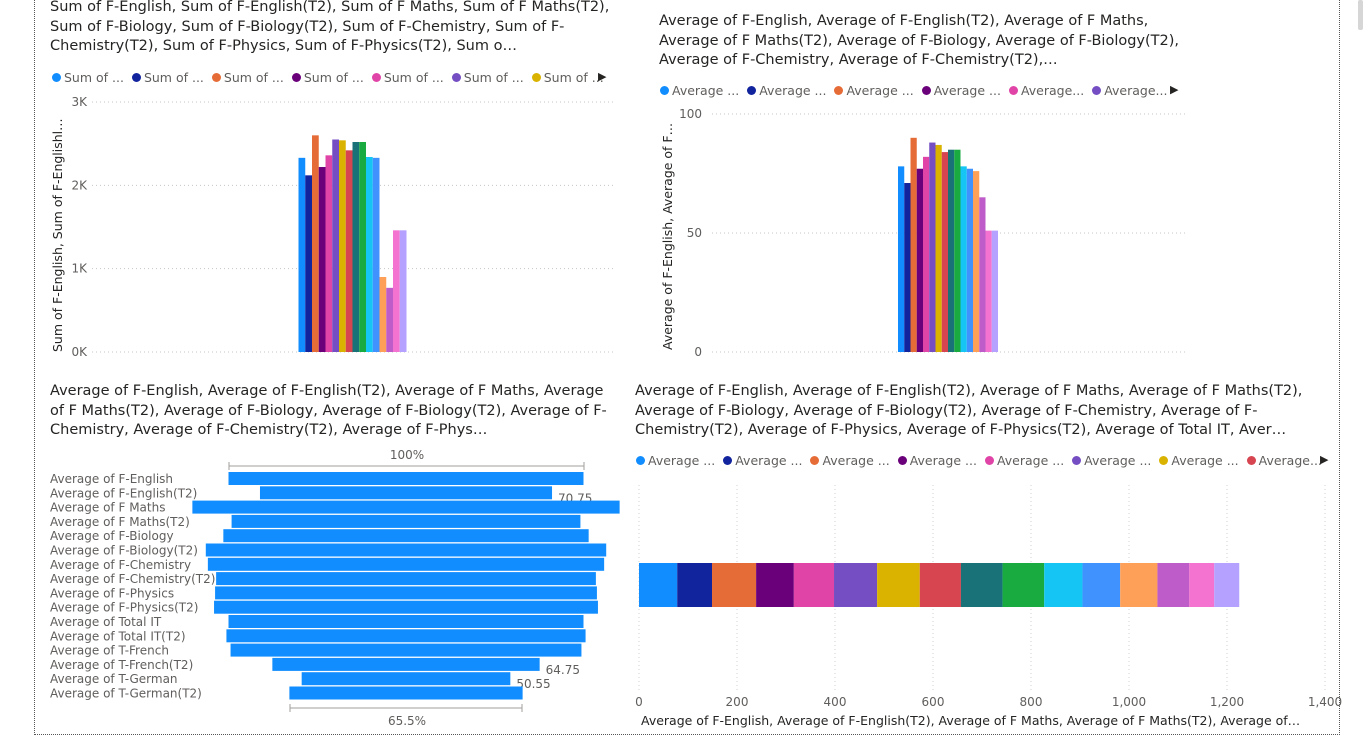 This screenshot has width=1371, height=745. I want to click on x-tick-label: 1,200, so click(1227, 702).